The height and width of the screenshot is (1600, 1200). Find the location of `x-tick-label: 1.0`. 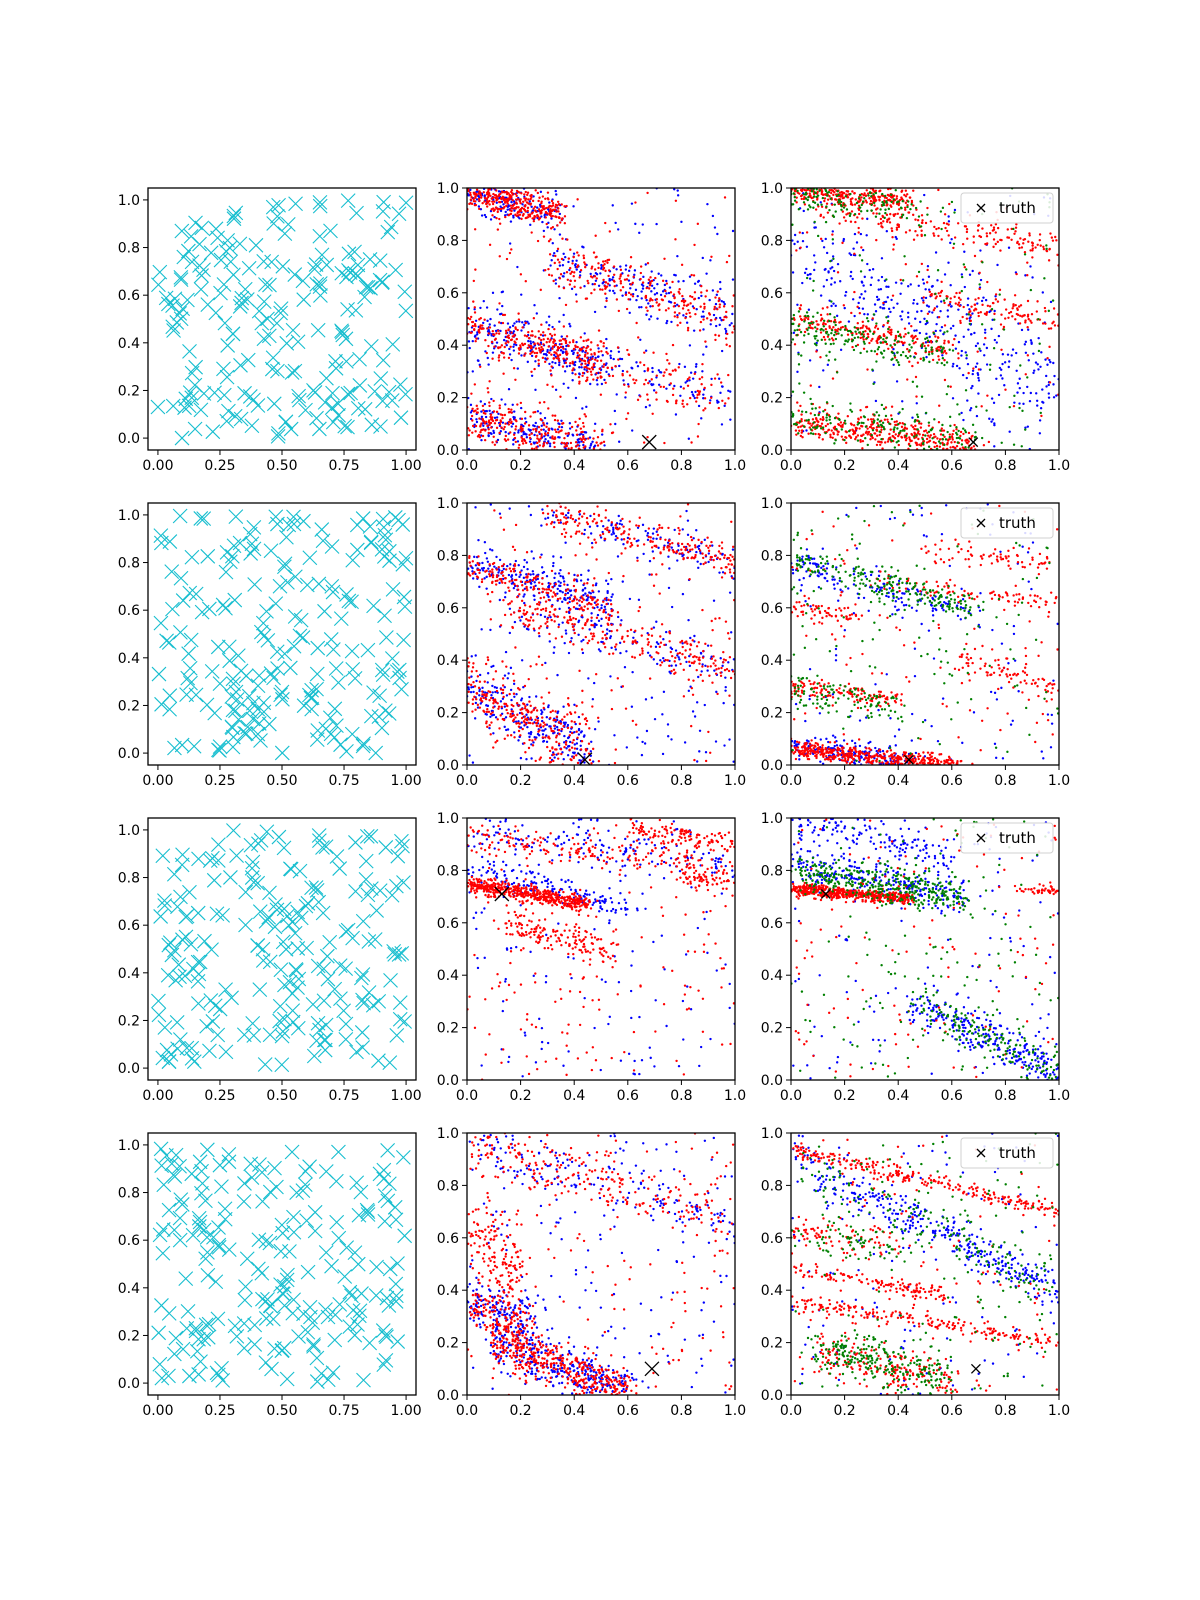

x-tick-label: 1.0 is located at coordinates (735, 466).